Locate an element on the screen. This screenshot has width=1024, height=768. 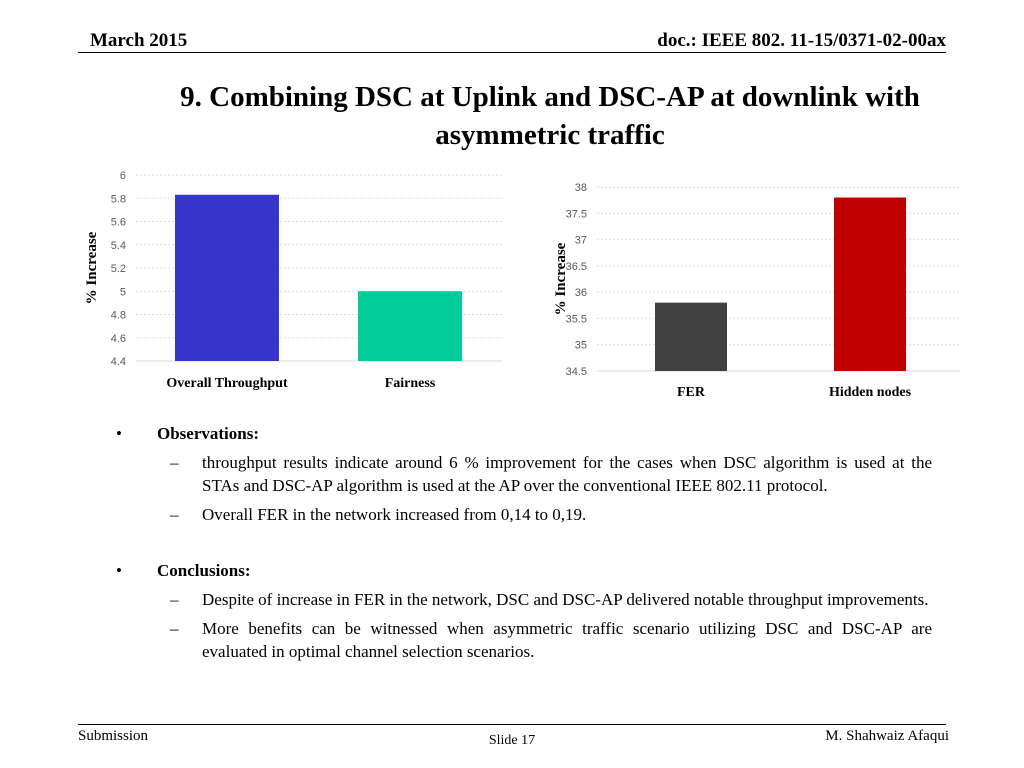
y-tick-label: 4.6 is located at coordinates (118, 339).